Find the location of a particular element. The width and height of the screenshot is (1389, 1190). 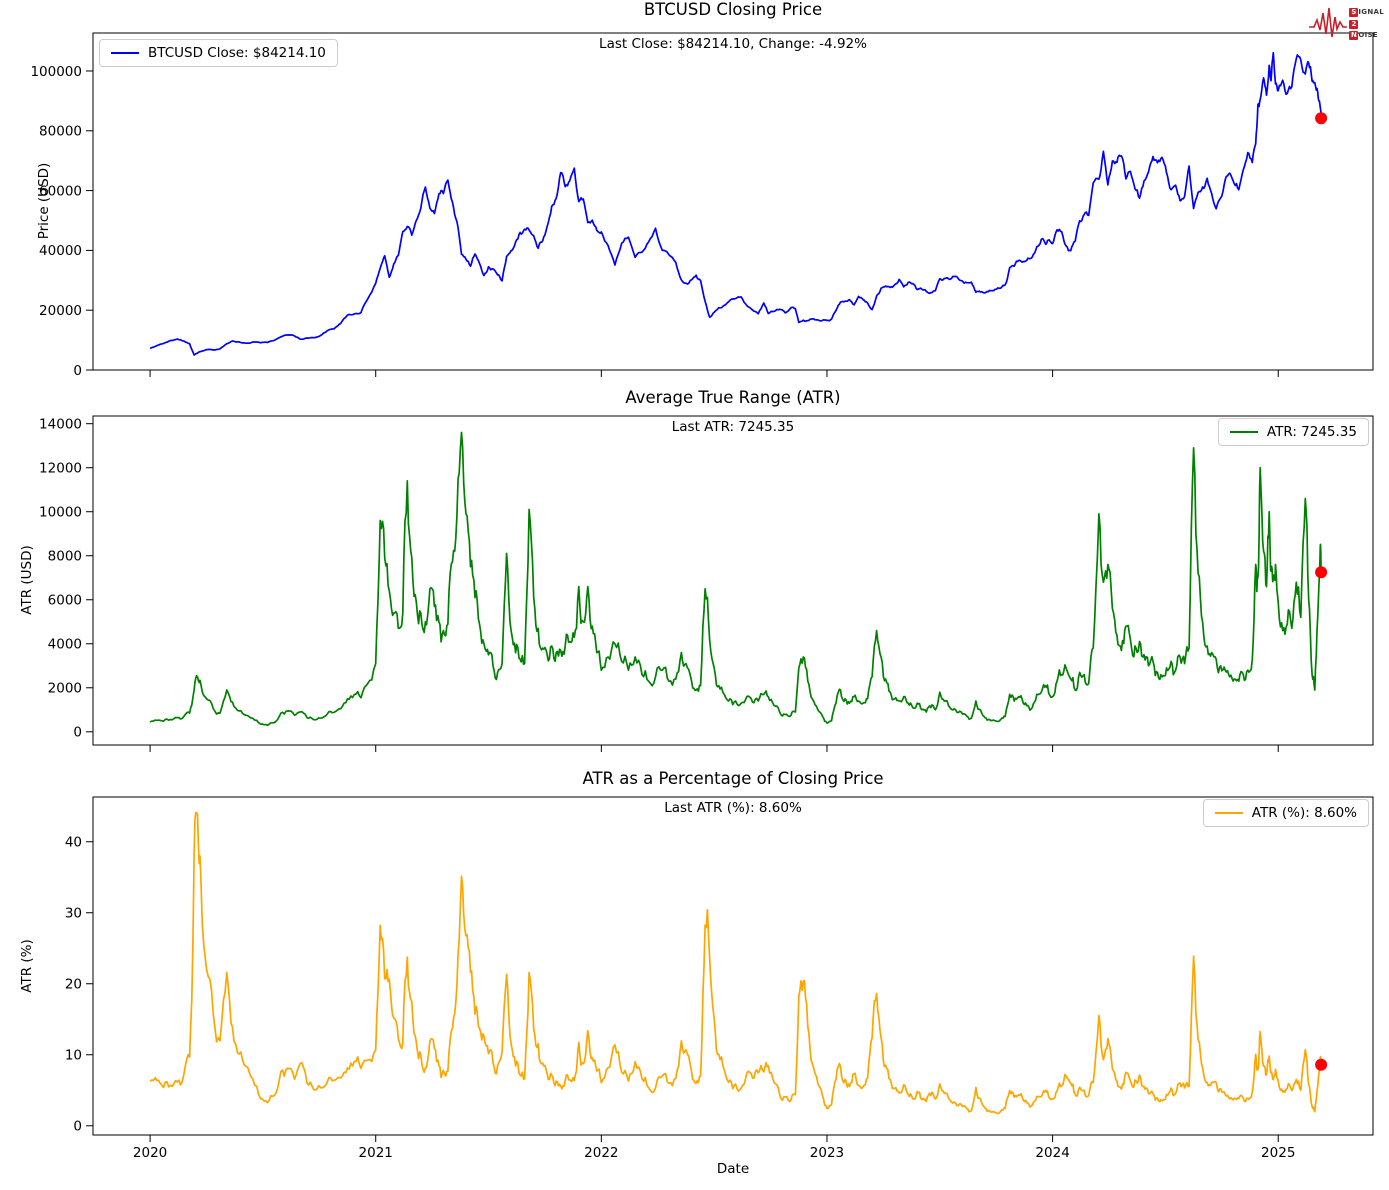

panel3-ylabel: ATR (%) is located at coordinates (27, 966).